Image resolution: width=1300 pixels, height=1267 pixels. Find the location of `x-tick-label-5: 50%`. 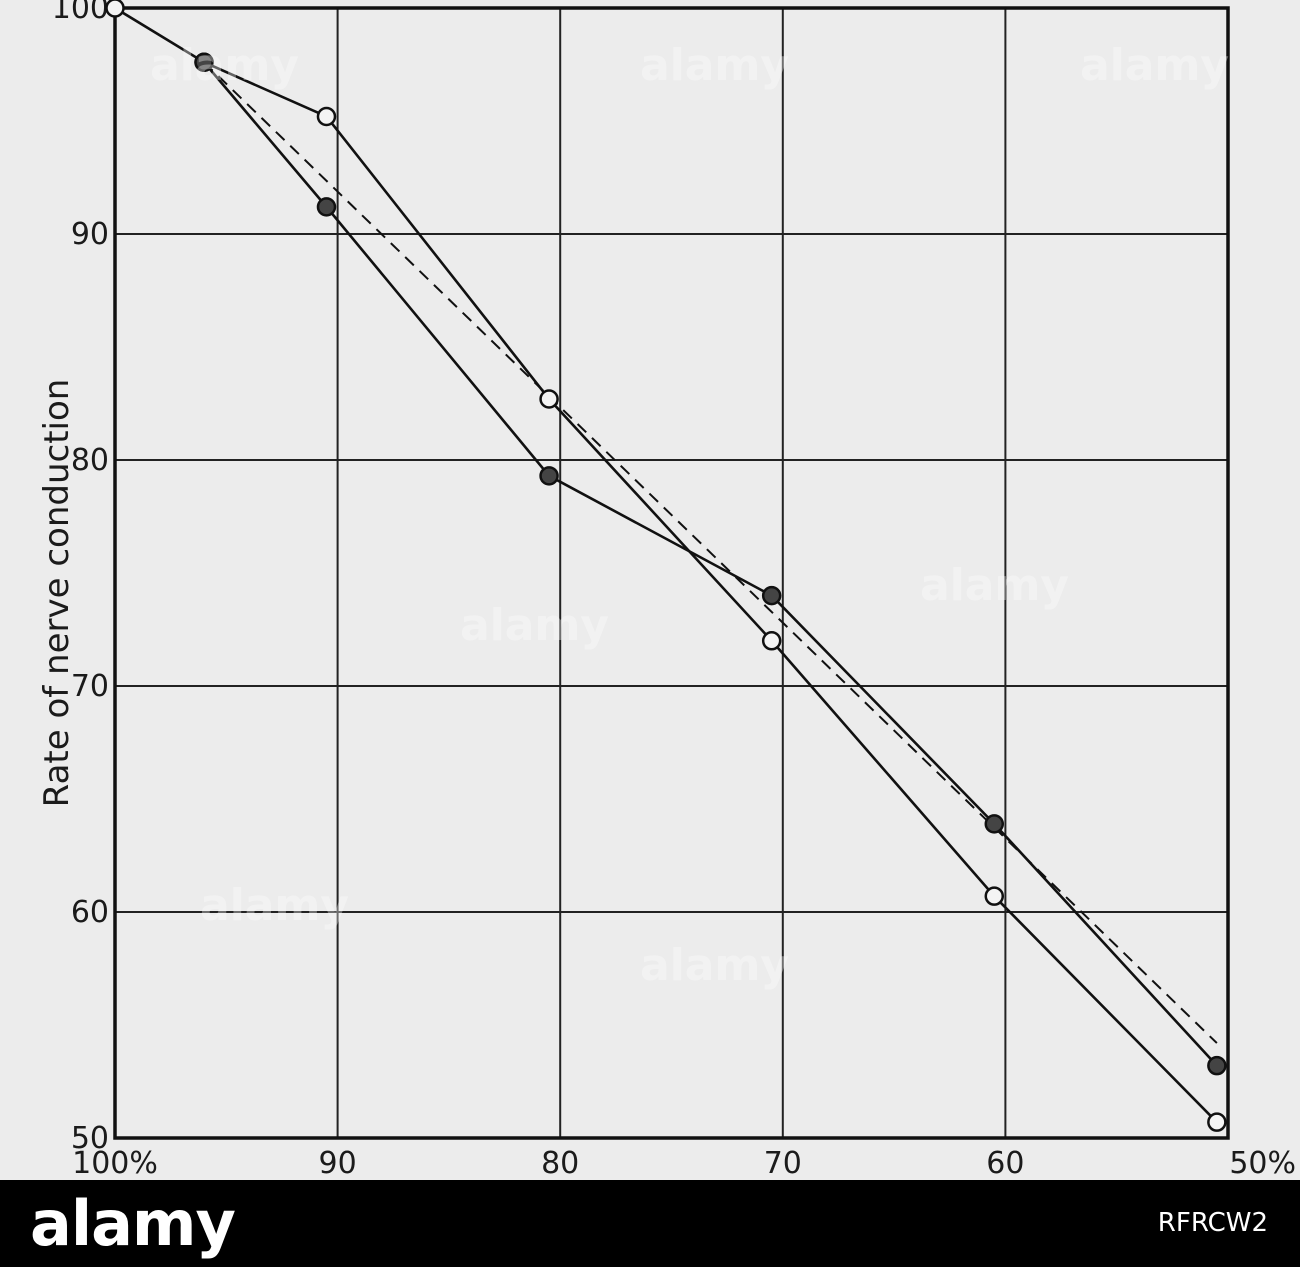

x-tick-label-5: 50% is located at coordinates (1262, 1163).